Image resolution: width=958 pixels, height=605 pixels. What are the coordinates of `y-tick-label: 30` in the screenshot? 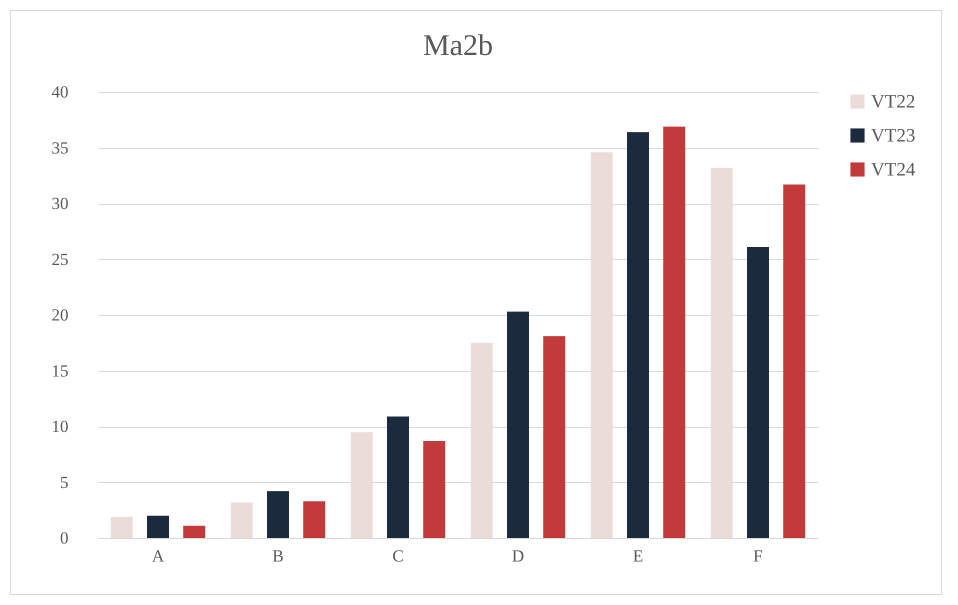 It's located at (60, 203).